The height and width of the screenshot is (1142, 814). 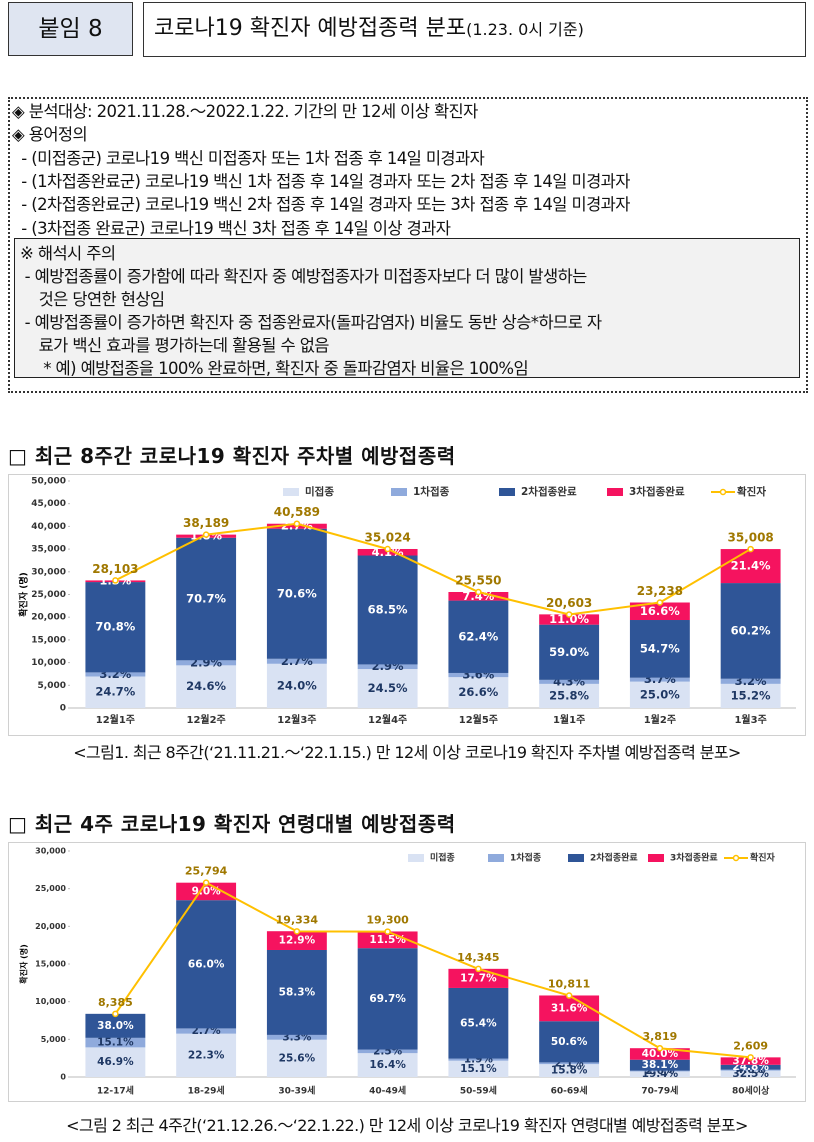 I want to click on total-label: 25,550, so click(x=478, y=581).